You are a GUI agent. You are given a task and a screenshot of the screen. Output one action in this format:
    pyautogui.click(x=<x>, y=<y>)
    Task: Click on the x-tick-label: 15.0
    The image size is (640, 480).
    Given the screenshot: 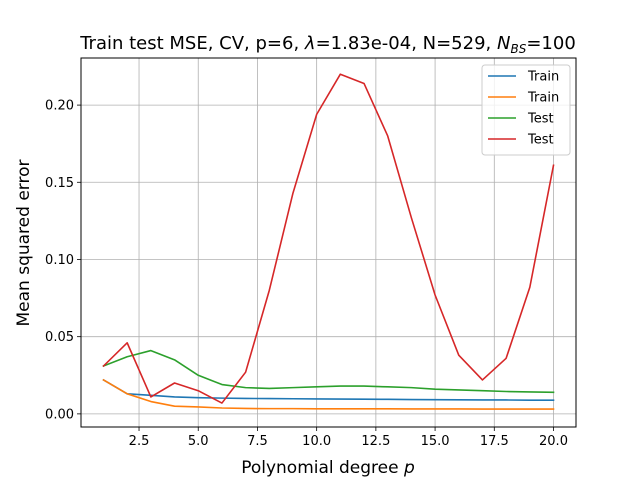 What is the action you would take?
    pyautogui.click(x=435, y=441)
    